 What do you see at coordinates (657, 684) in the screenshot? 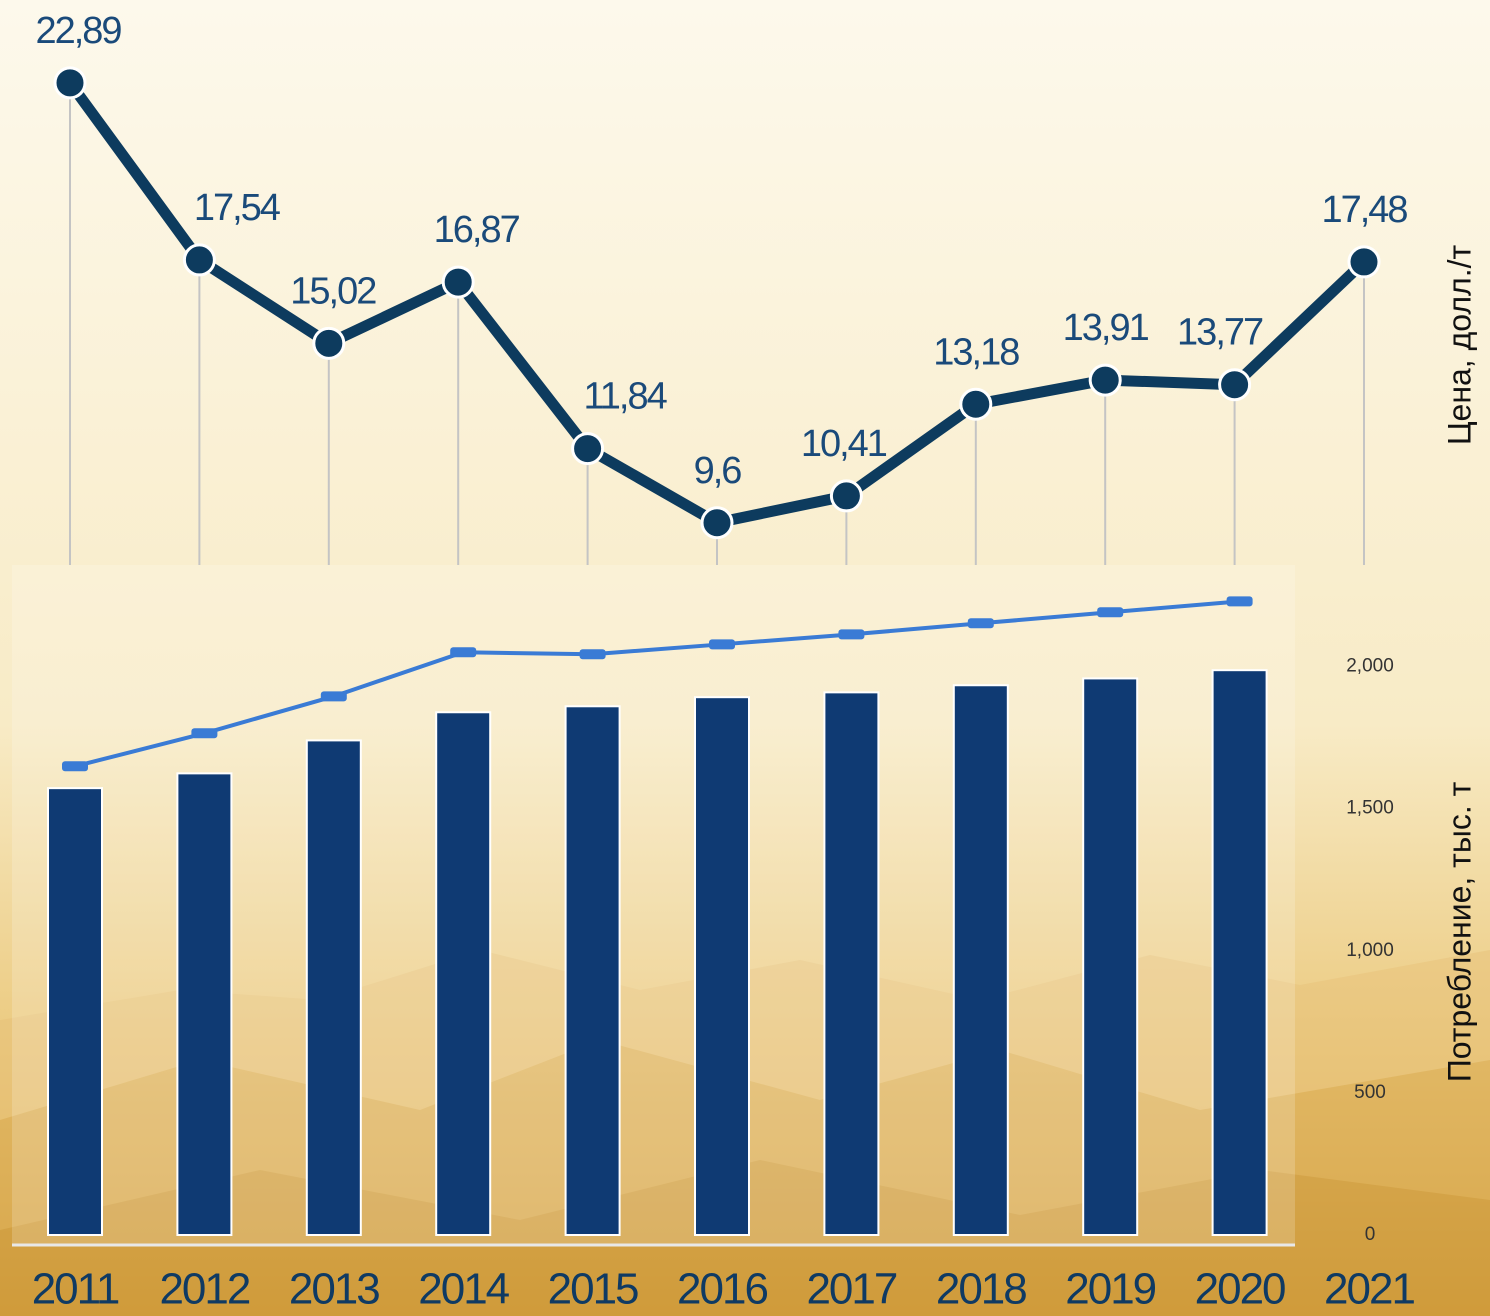
I see `line` at bounding box center [657, 684].